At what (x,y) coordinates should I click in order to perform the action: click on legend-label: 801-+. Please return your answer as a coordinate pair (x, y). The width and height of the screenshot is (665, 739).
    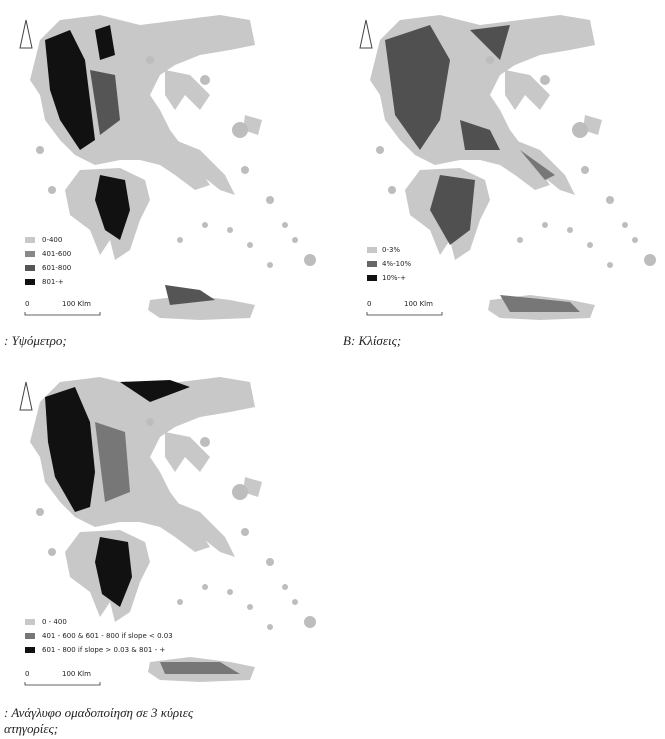
    Looking at the image, I should click on (53, 282).